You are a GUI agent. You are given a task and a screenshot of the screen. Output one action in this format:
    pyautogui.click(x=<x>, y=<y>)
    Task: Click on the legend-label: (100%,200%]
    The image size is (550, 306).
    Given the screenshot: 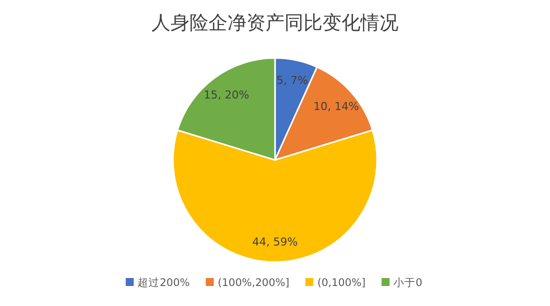 What is the action you would take?
    pyautogui.click(x=254, y=283)
    